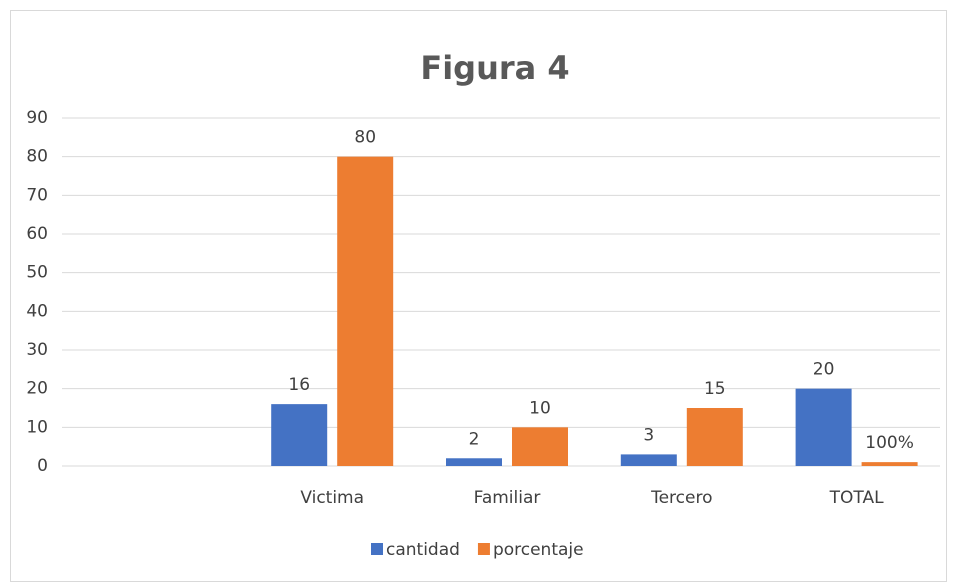 The image size is (958, 583). Describe the element at coordinates (365, 138) in the screenshot. I see `data-label: 80` at that location.